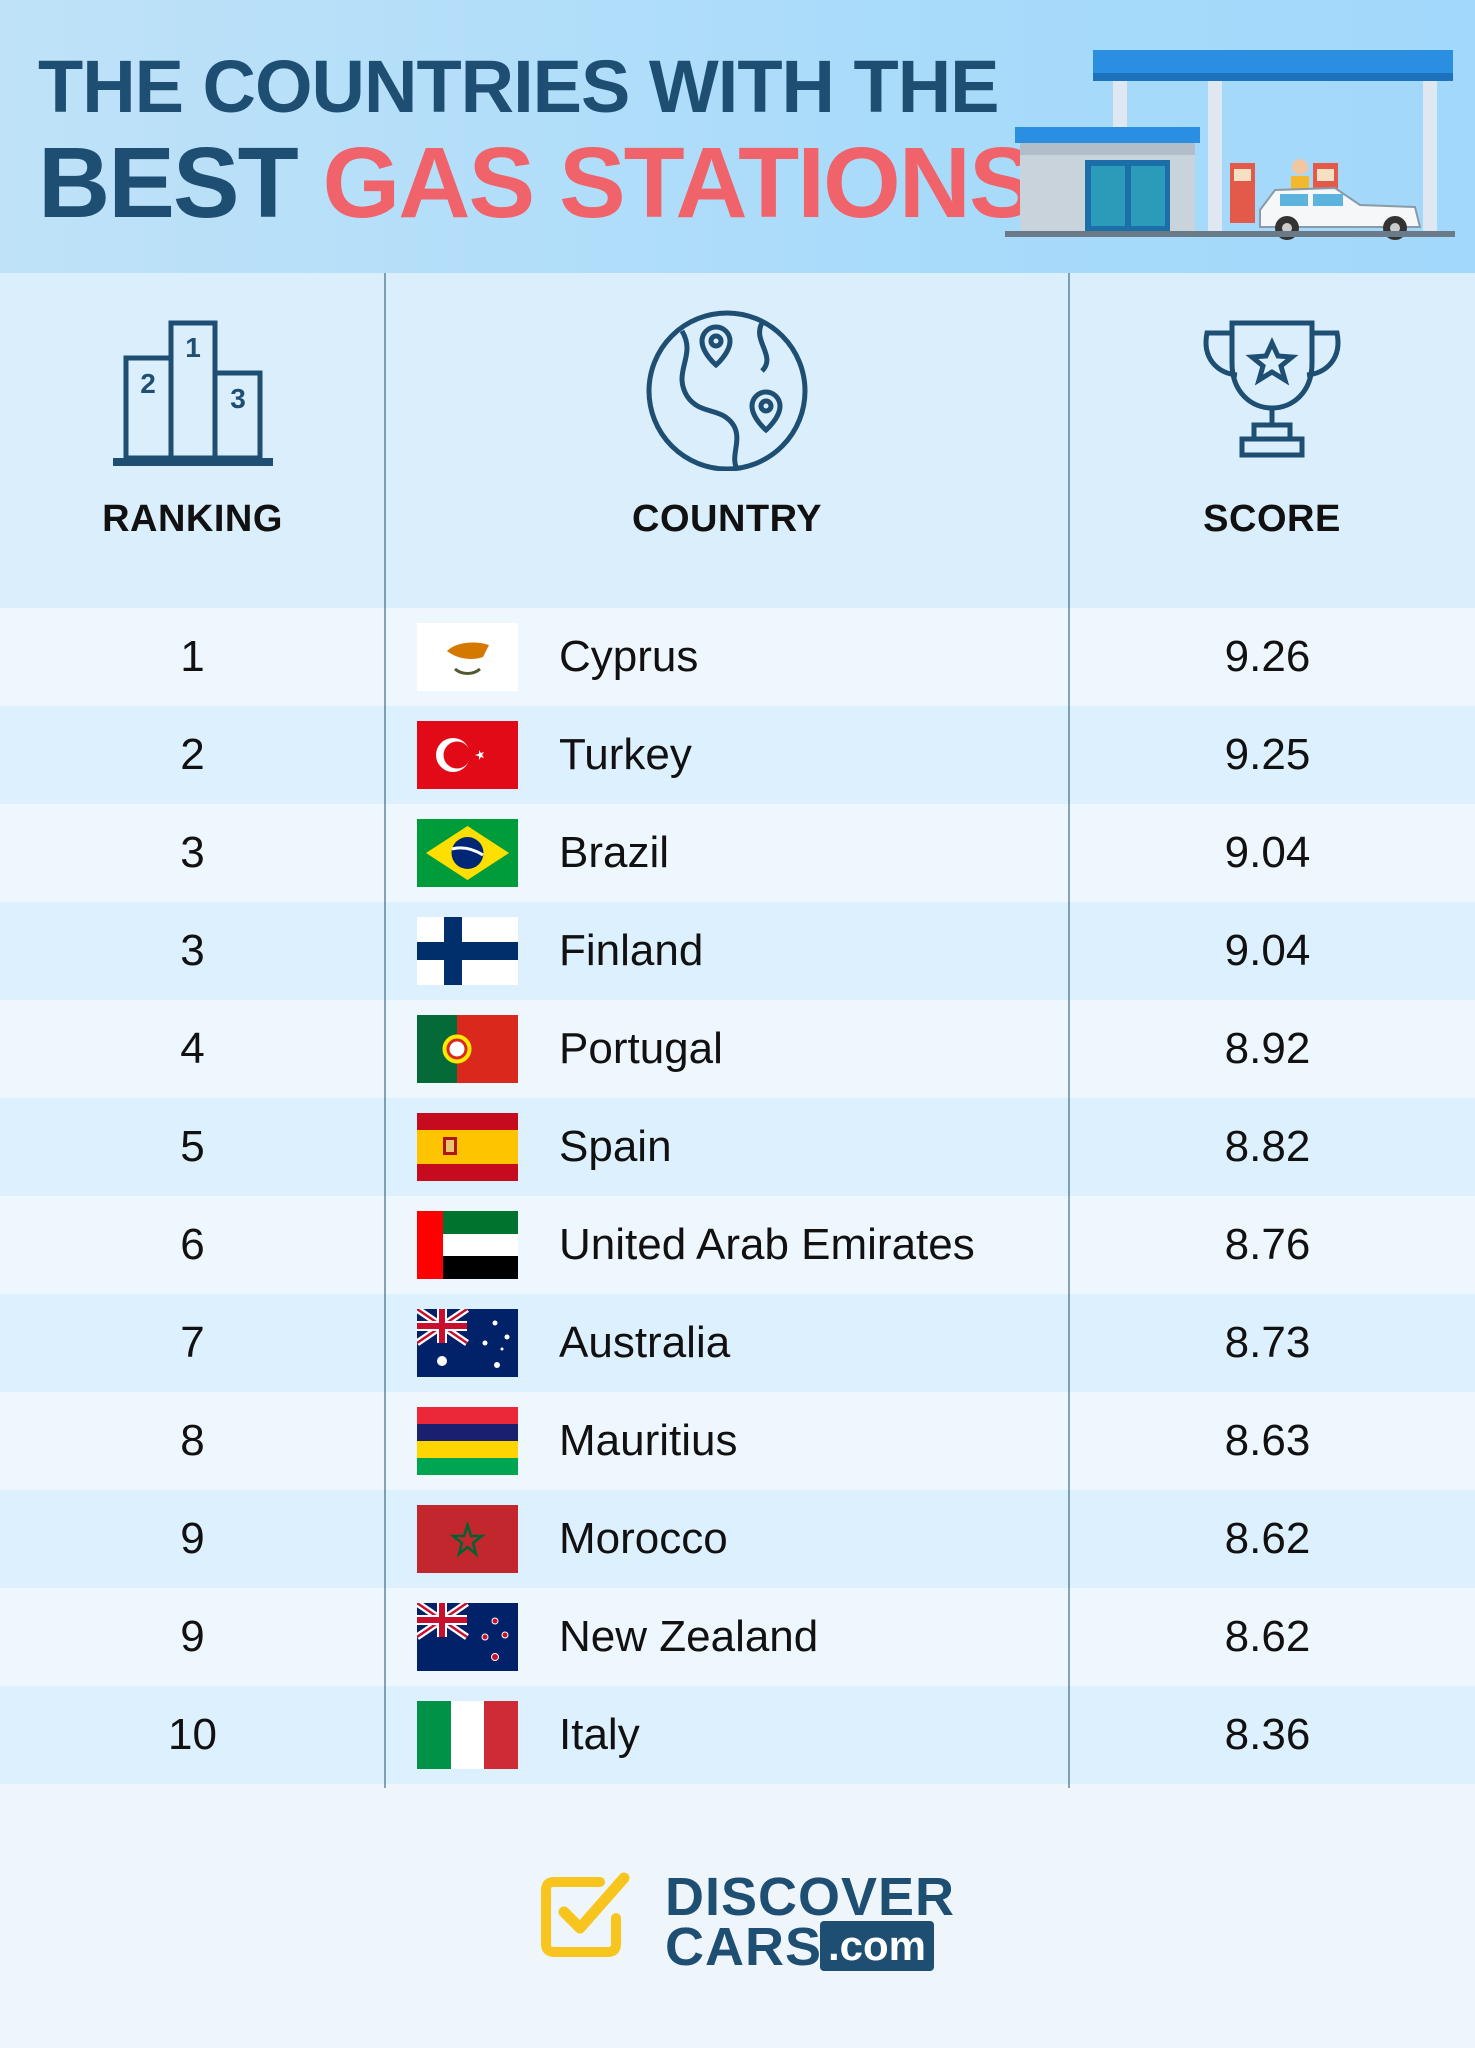 This screenshot has width=1475, height=2048. Describe the element at coordinates (1267, 1440) in the screenshot. I see `score-cell: 8.63` at that location.